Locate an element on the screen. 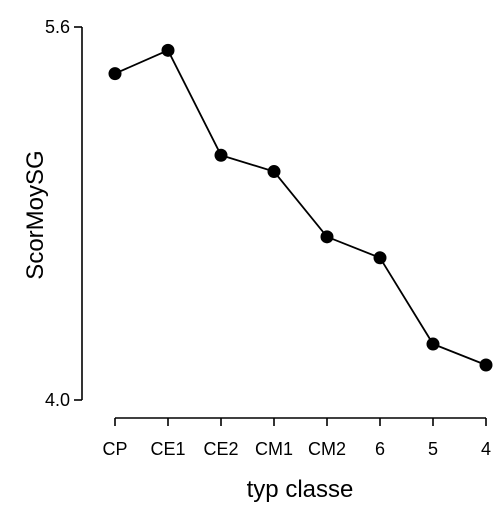  y-tick-label: 5.6 is located at coordinates (57, 27).